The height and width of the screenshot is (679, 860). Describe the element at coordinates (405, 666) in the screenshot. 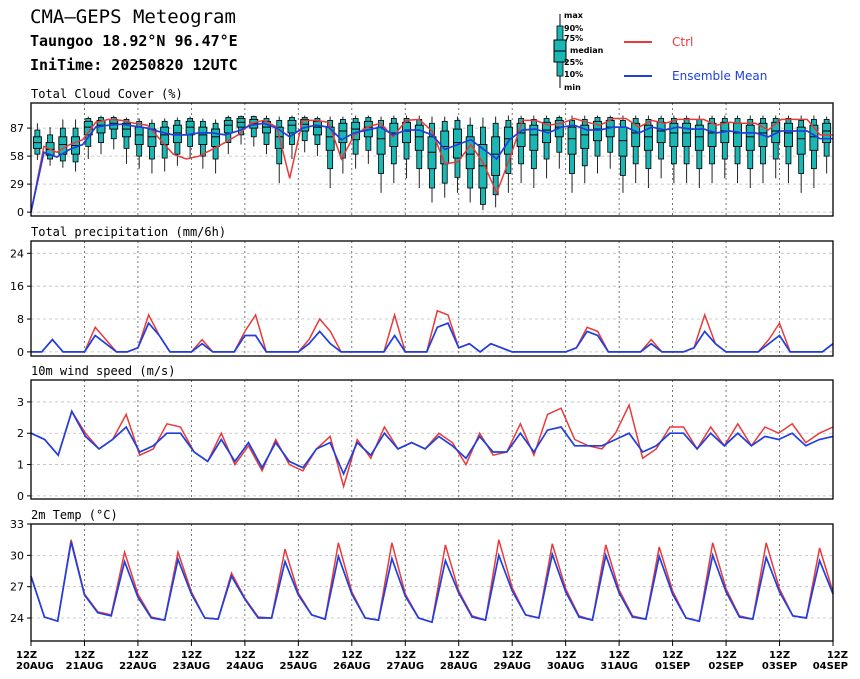

I see `x-tick-label-bottom: 27AUG` at that location.